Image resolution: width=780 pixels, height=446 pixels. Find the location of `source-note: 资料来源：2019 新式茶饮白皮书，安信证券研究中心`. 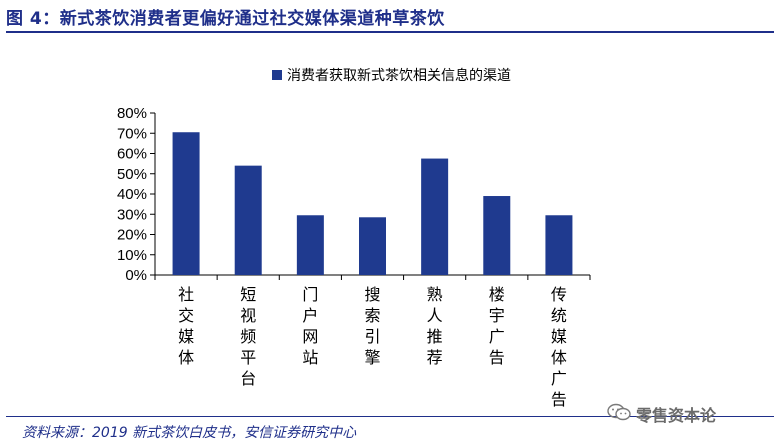

source-note: 资料来源：2019 新式茶饮白皮书，安信证券研究中心 is located at coordinates (189, 433).